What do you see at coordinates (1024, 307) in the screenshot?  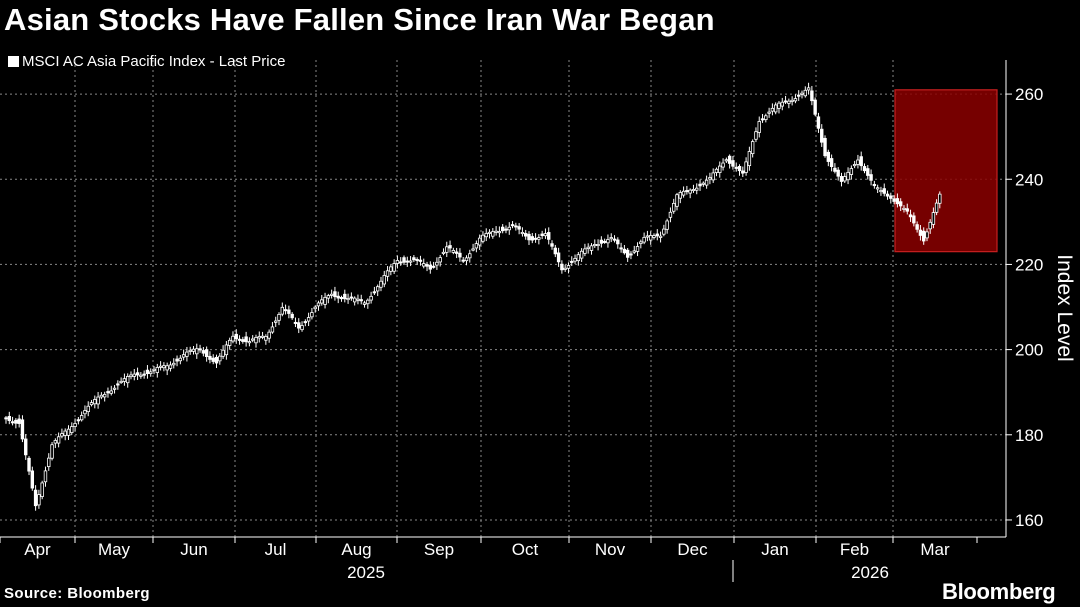 I see `y-ticks: 160 180 200 220 240 260` at bounding box center [1024, 307].